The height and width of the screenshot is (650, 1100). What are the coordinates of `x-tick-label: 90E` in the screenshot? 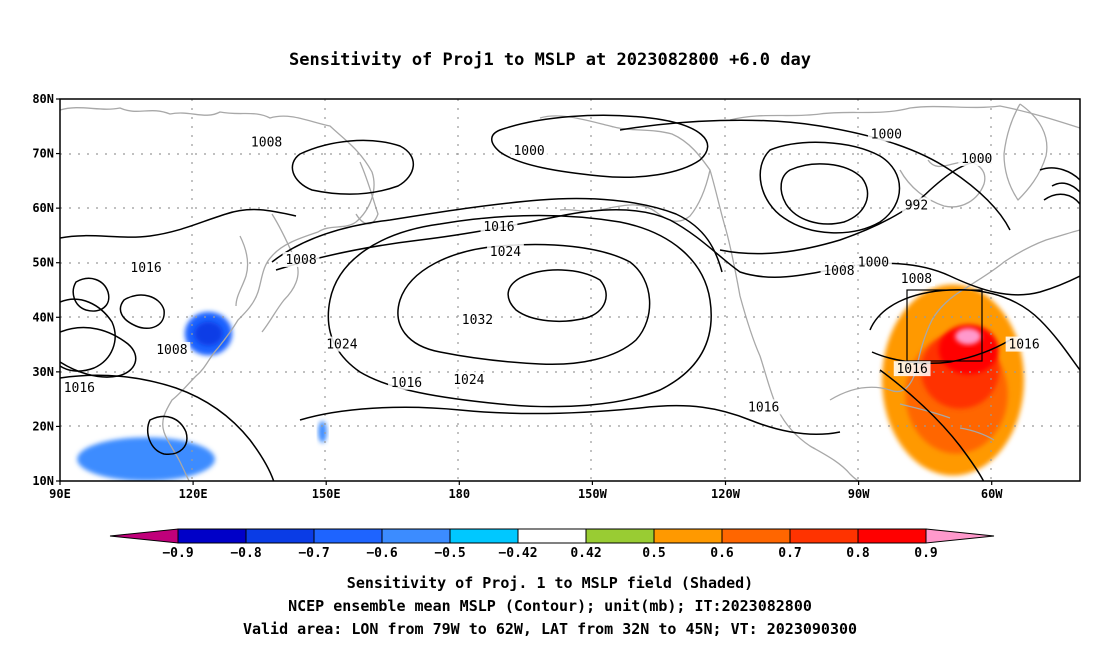 It's located at (60, 494).